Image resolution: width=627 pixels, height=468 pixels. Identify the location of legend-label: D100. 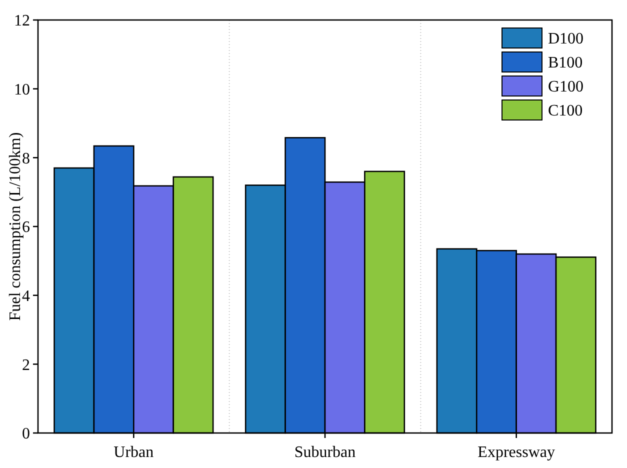
(566, 39).